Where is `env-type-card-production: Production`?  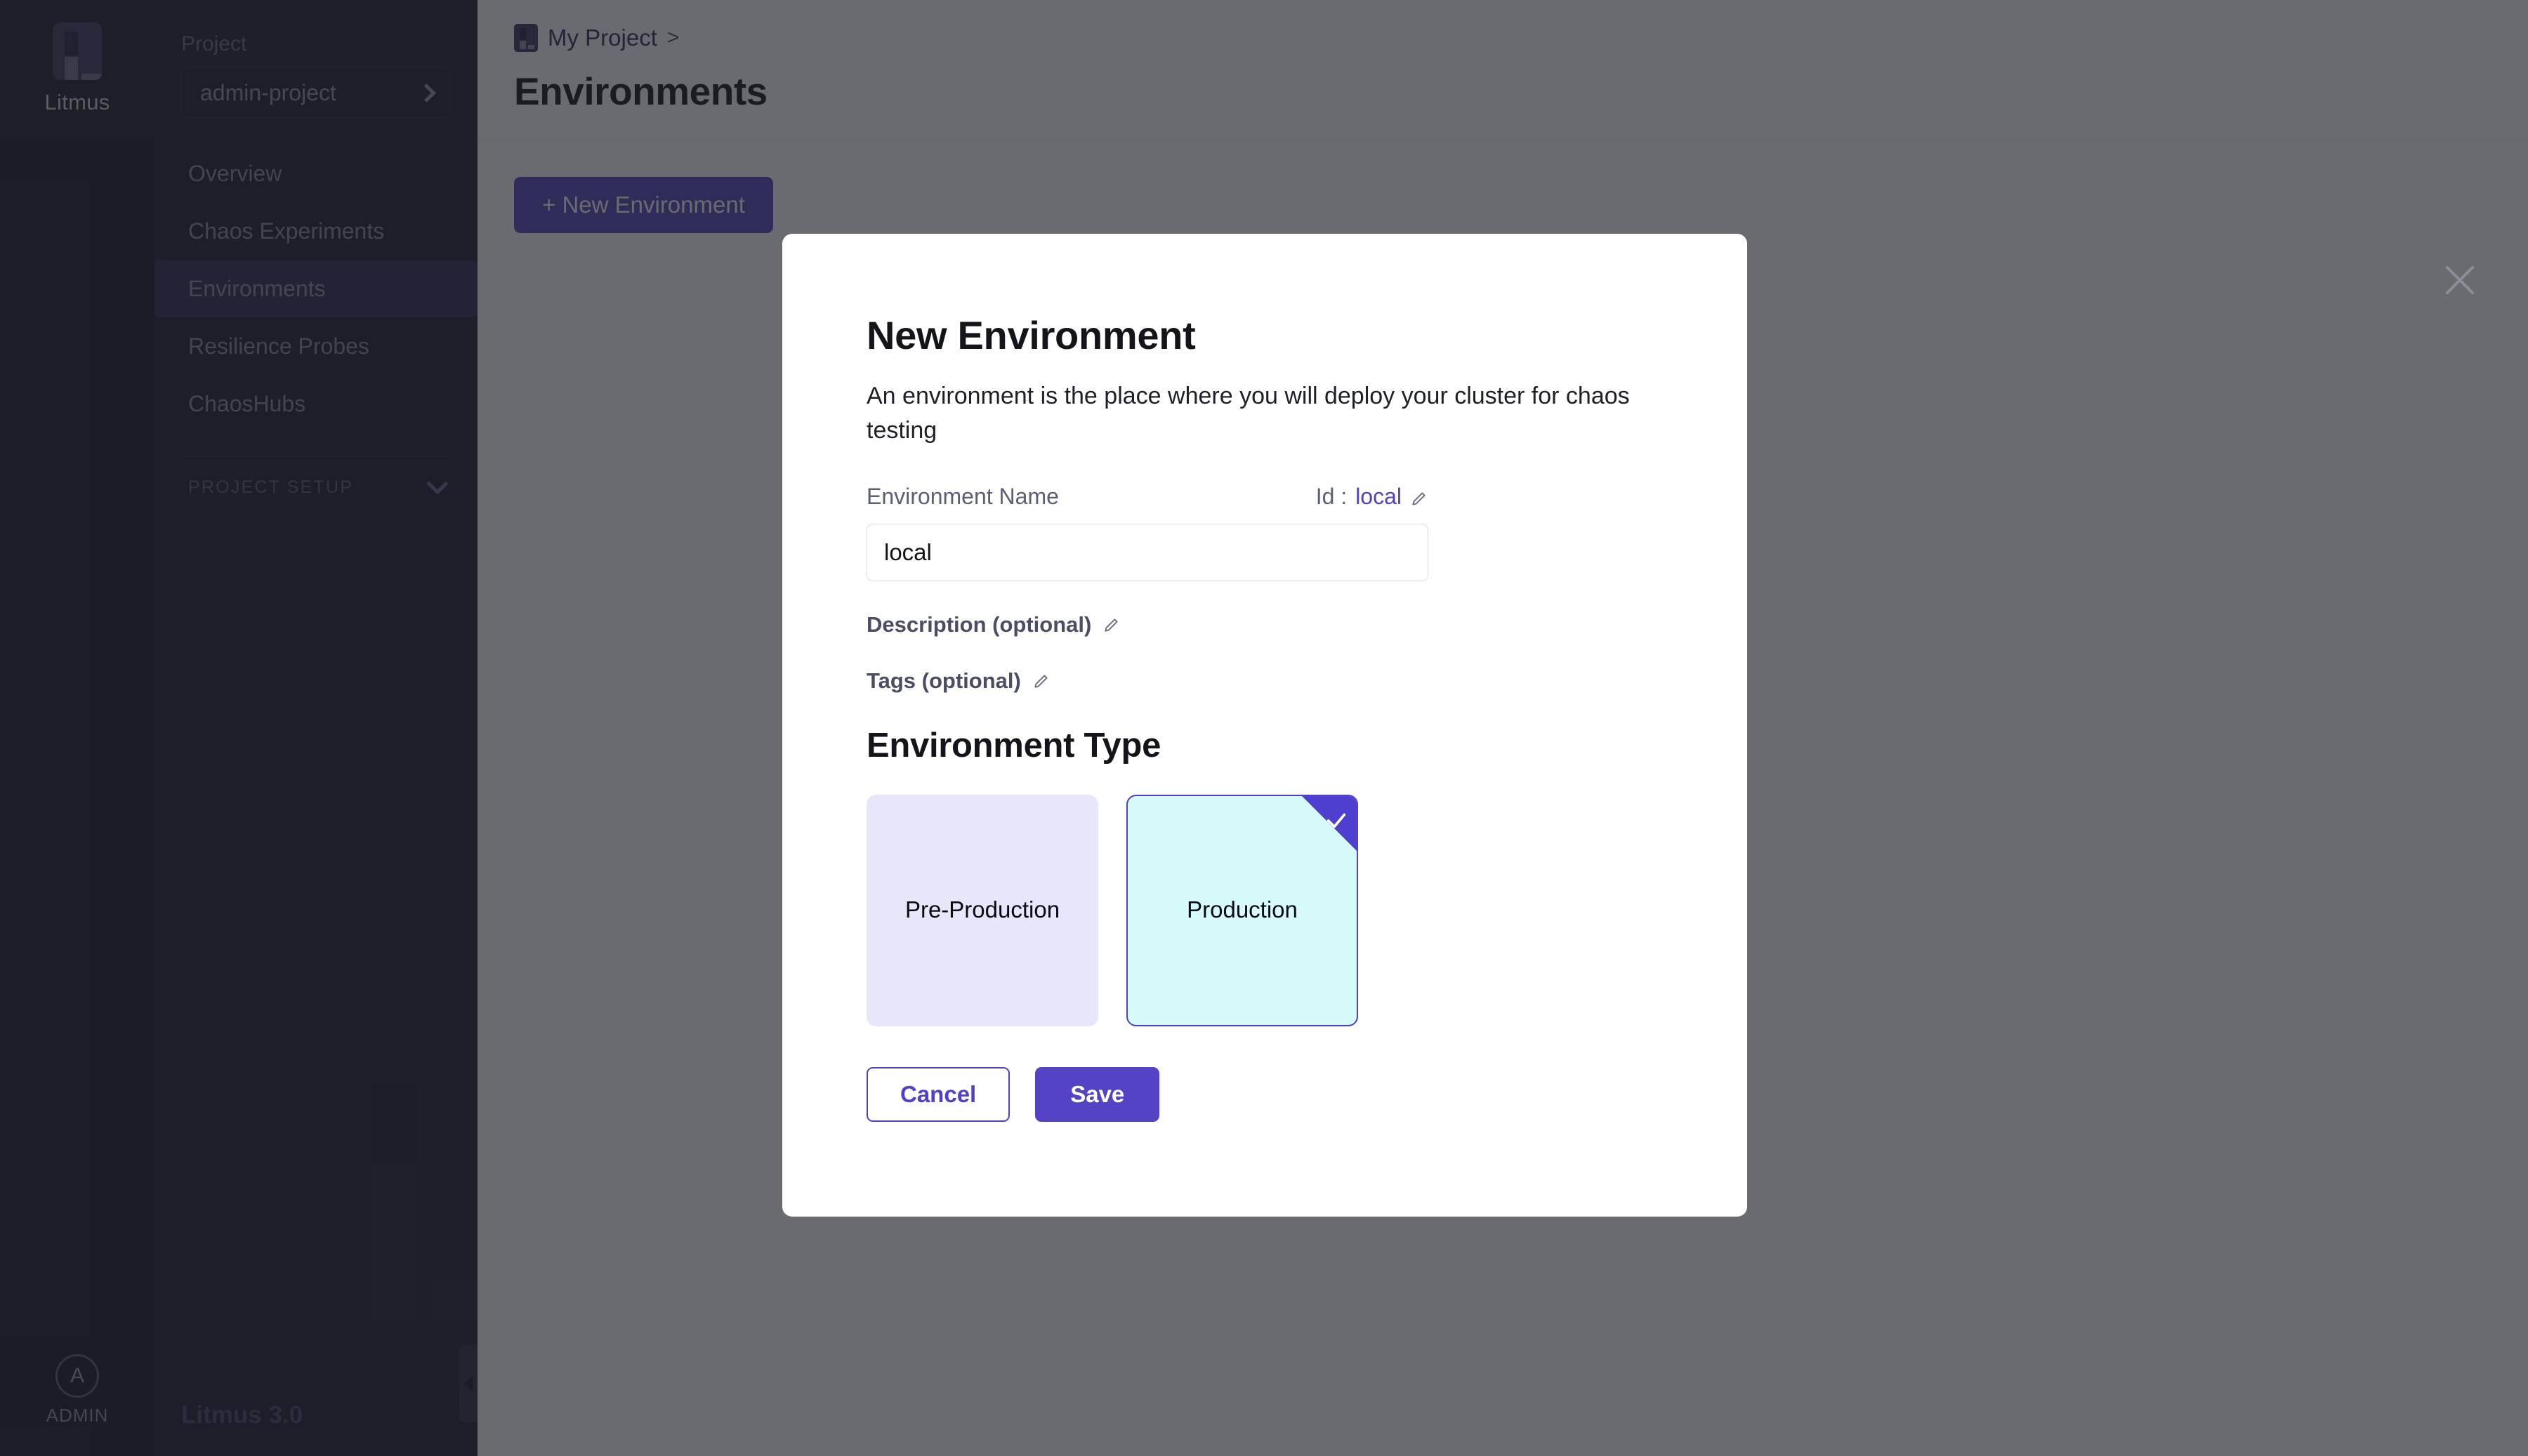 env-type-card-production: Production is located at coordinates (1242, 910).